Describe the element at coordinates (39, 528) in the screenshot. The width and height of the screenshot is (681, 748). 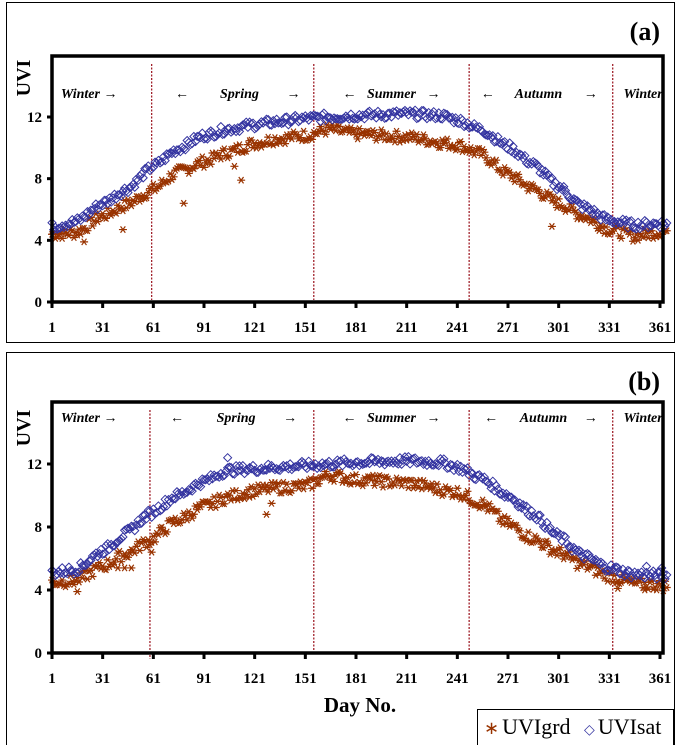
I see `y-tick-label: 8` at that location.